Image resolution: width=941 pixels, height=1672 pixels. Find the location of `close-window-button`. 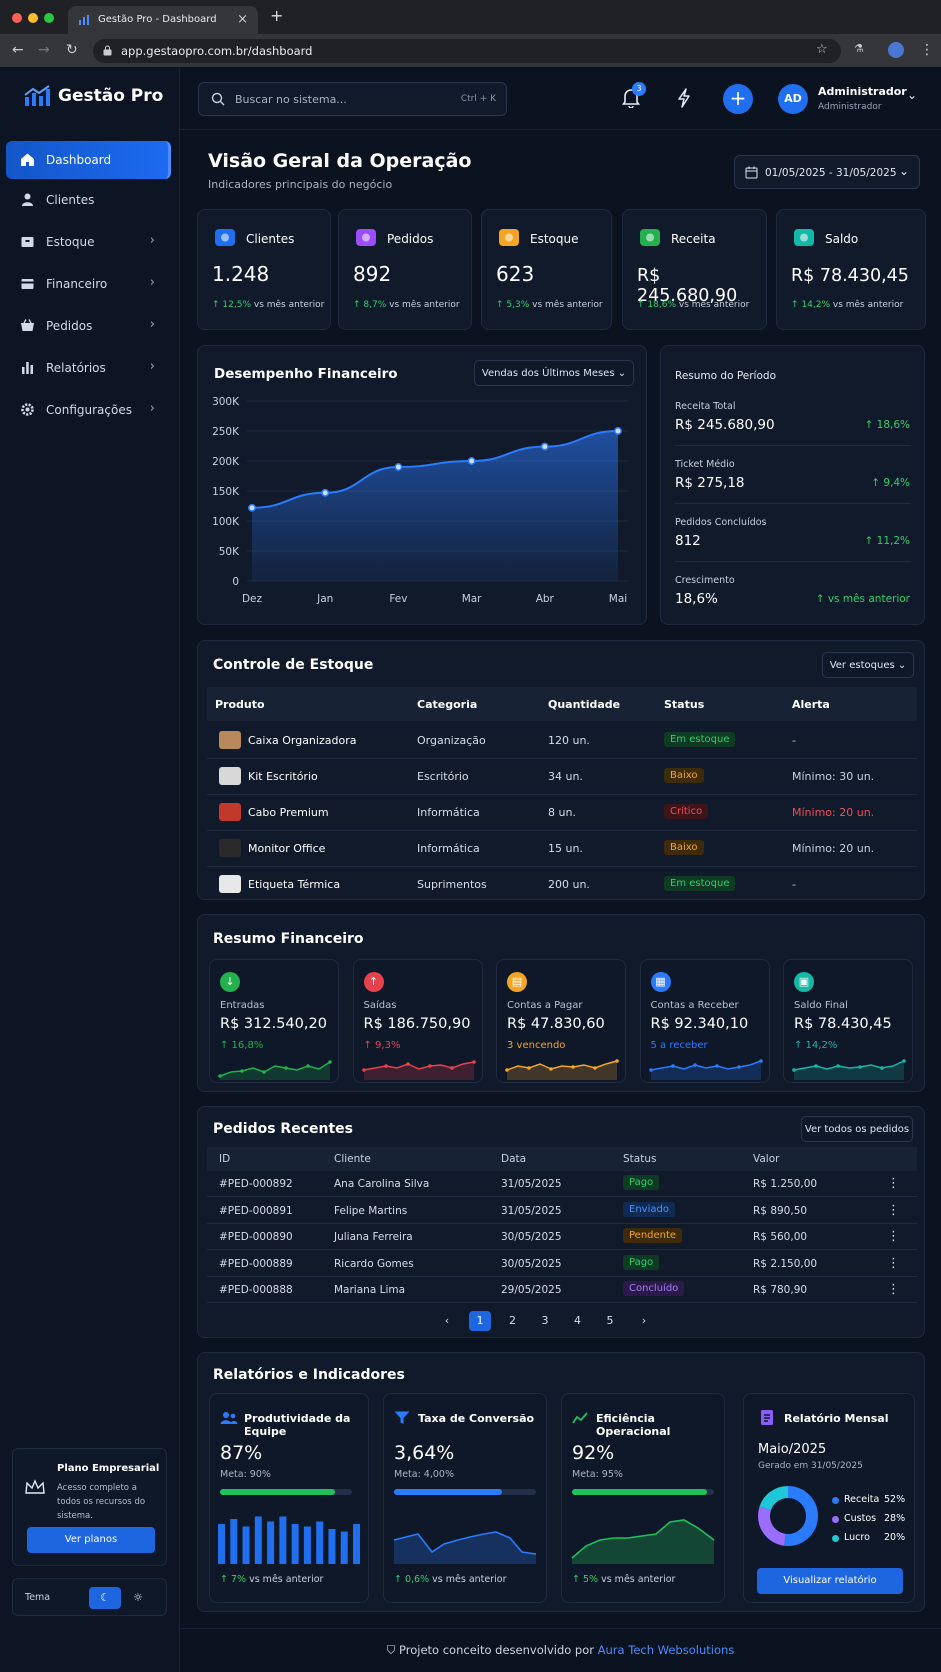

close-window-button is located at coordinates (17, 18).